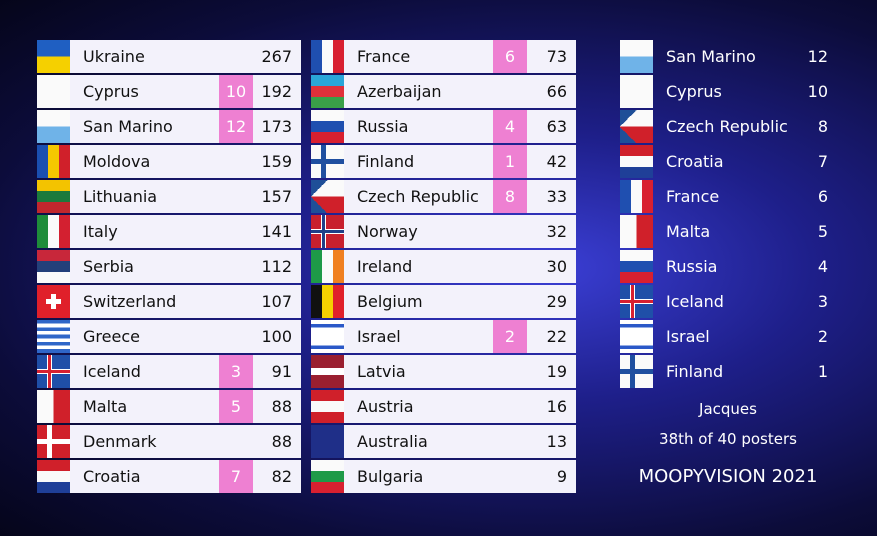  What do you see at coordinates (236, 406) in the screenshot?
I see `points-badge: 5` at bounding box center [236, 406].